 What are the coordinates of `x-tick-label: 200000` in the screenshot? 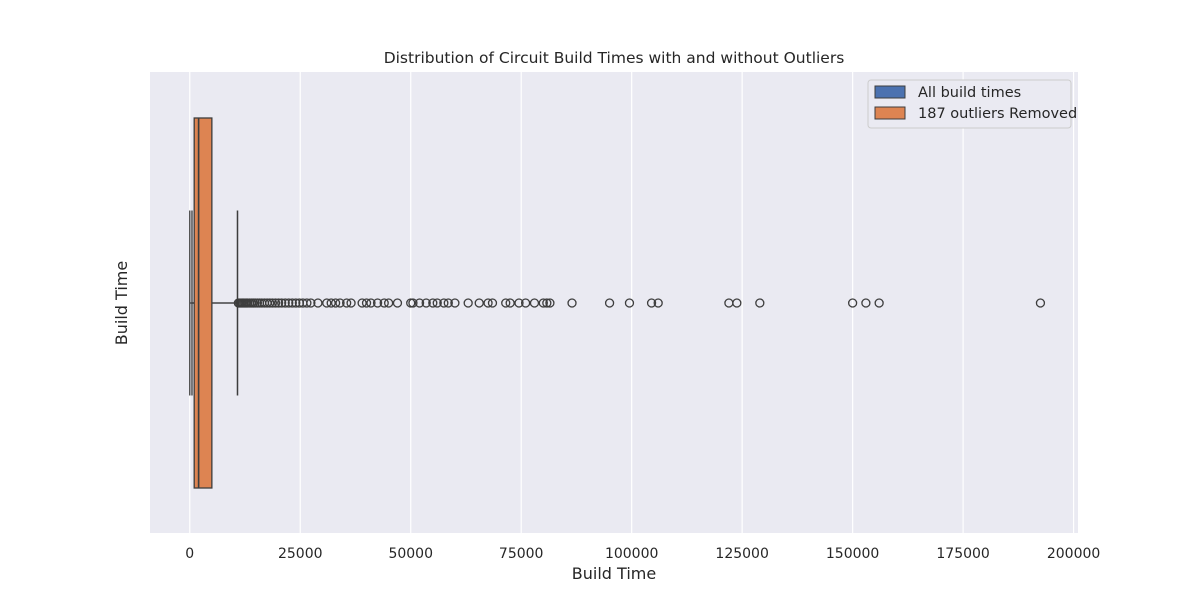 It's located at (1073, 554).